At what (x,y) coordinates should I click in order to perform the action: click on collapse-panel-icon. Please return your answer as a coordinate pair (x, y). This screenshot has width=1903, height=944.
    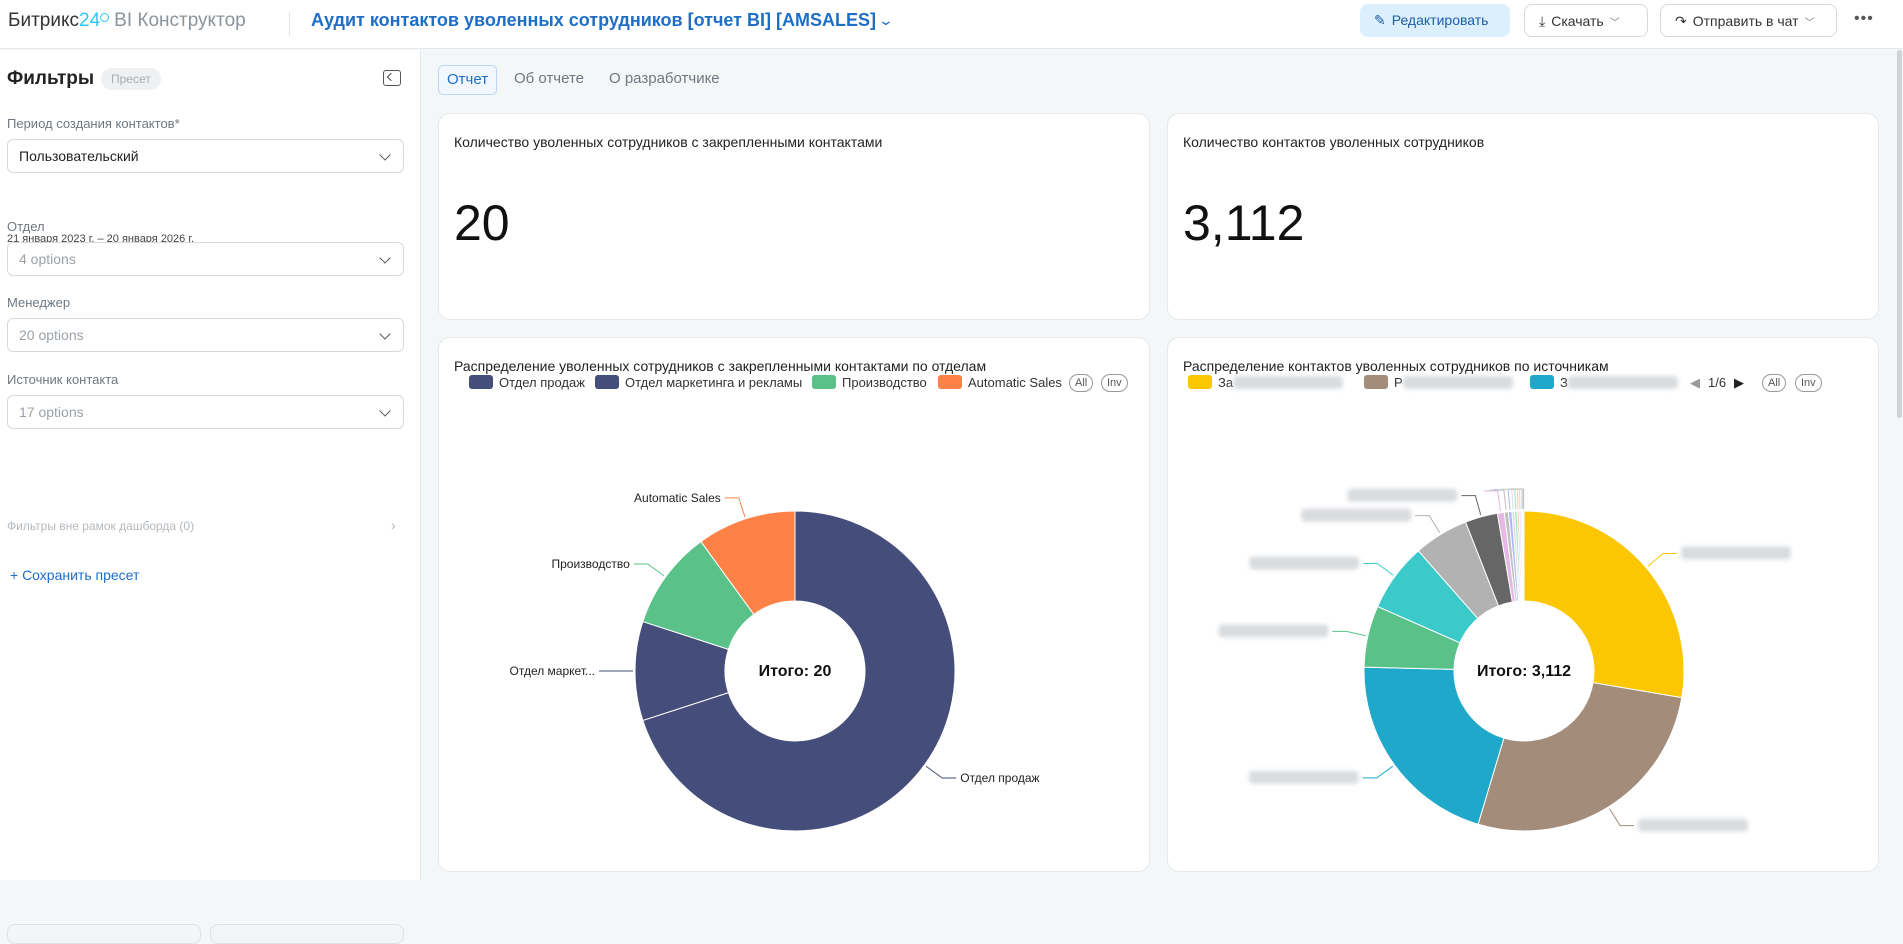
    Looking at the image, I should click on (392, 78).